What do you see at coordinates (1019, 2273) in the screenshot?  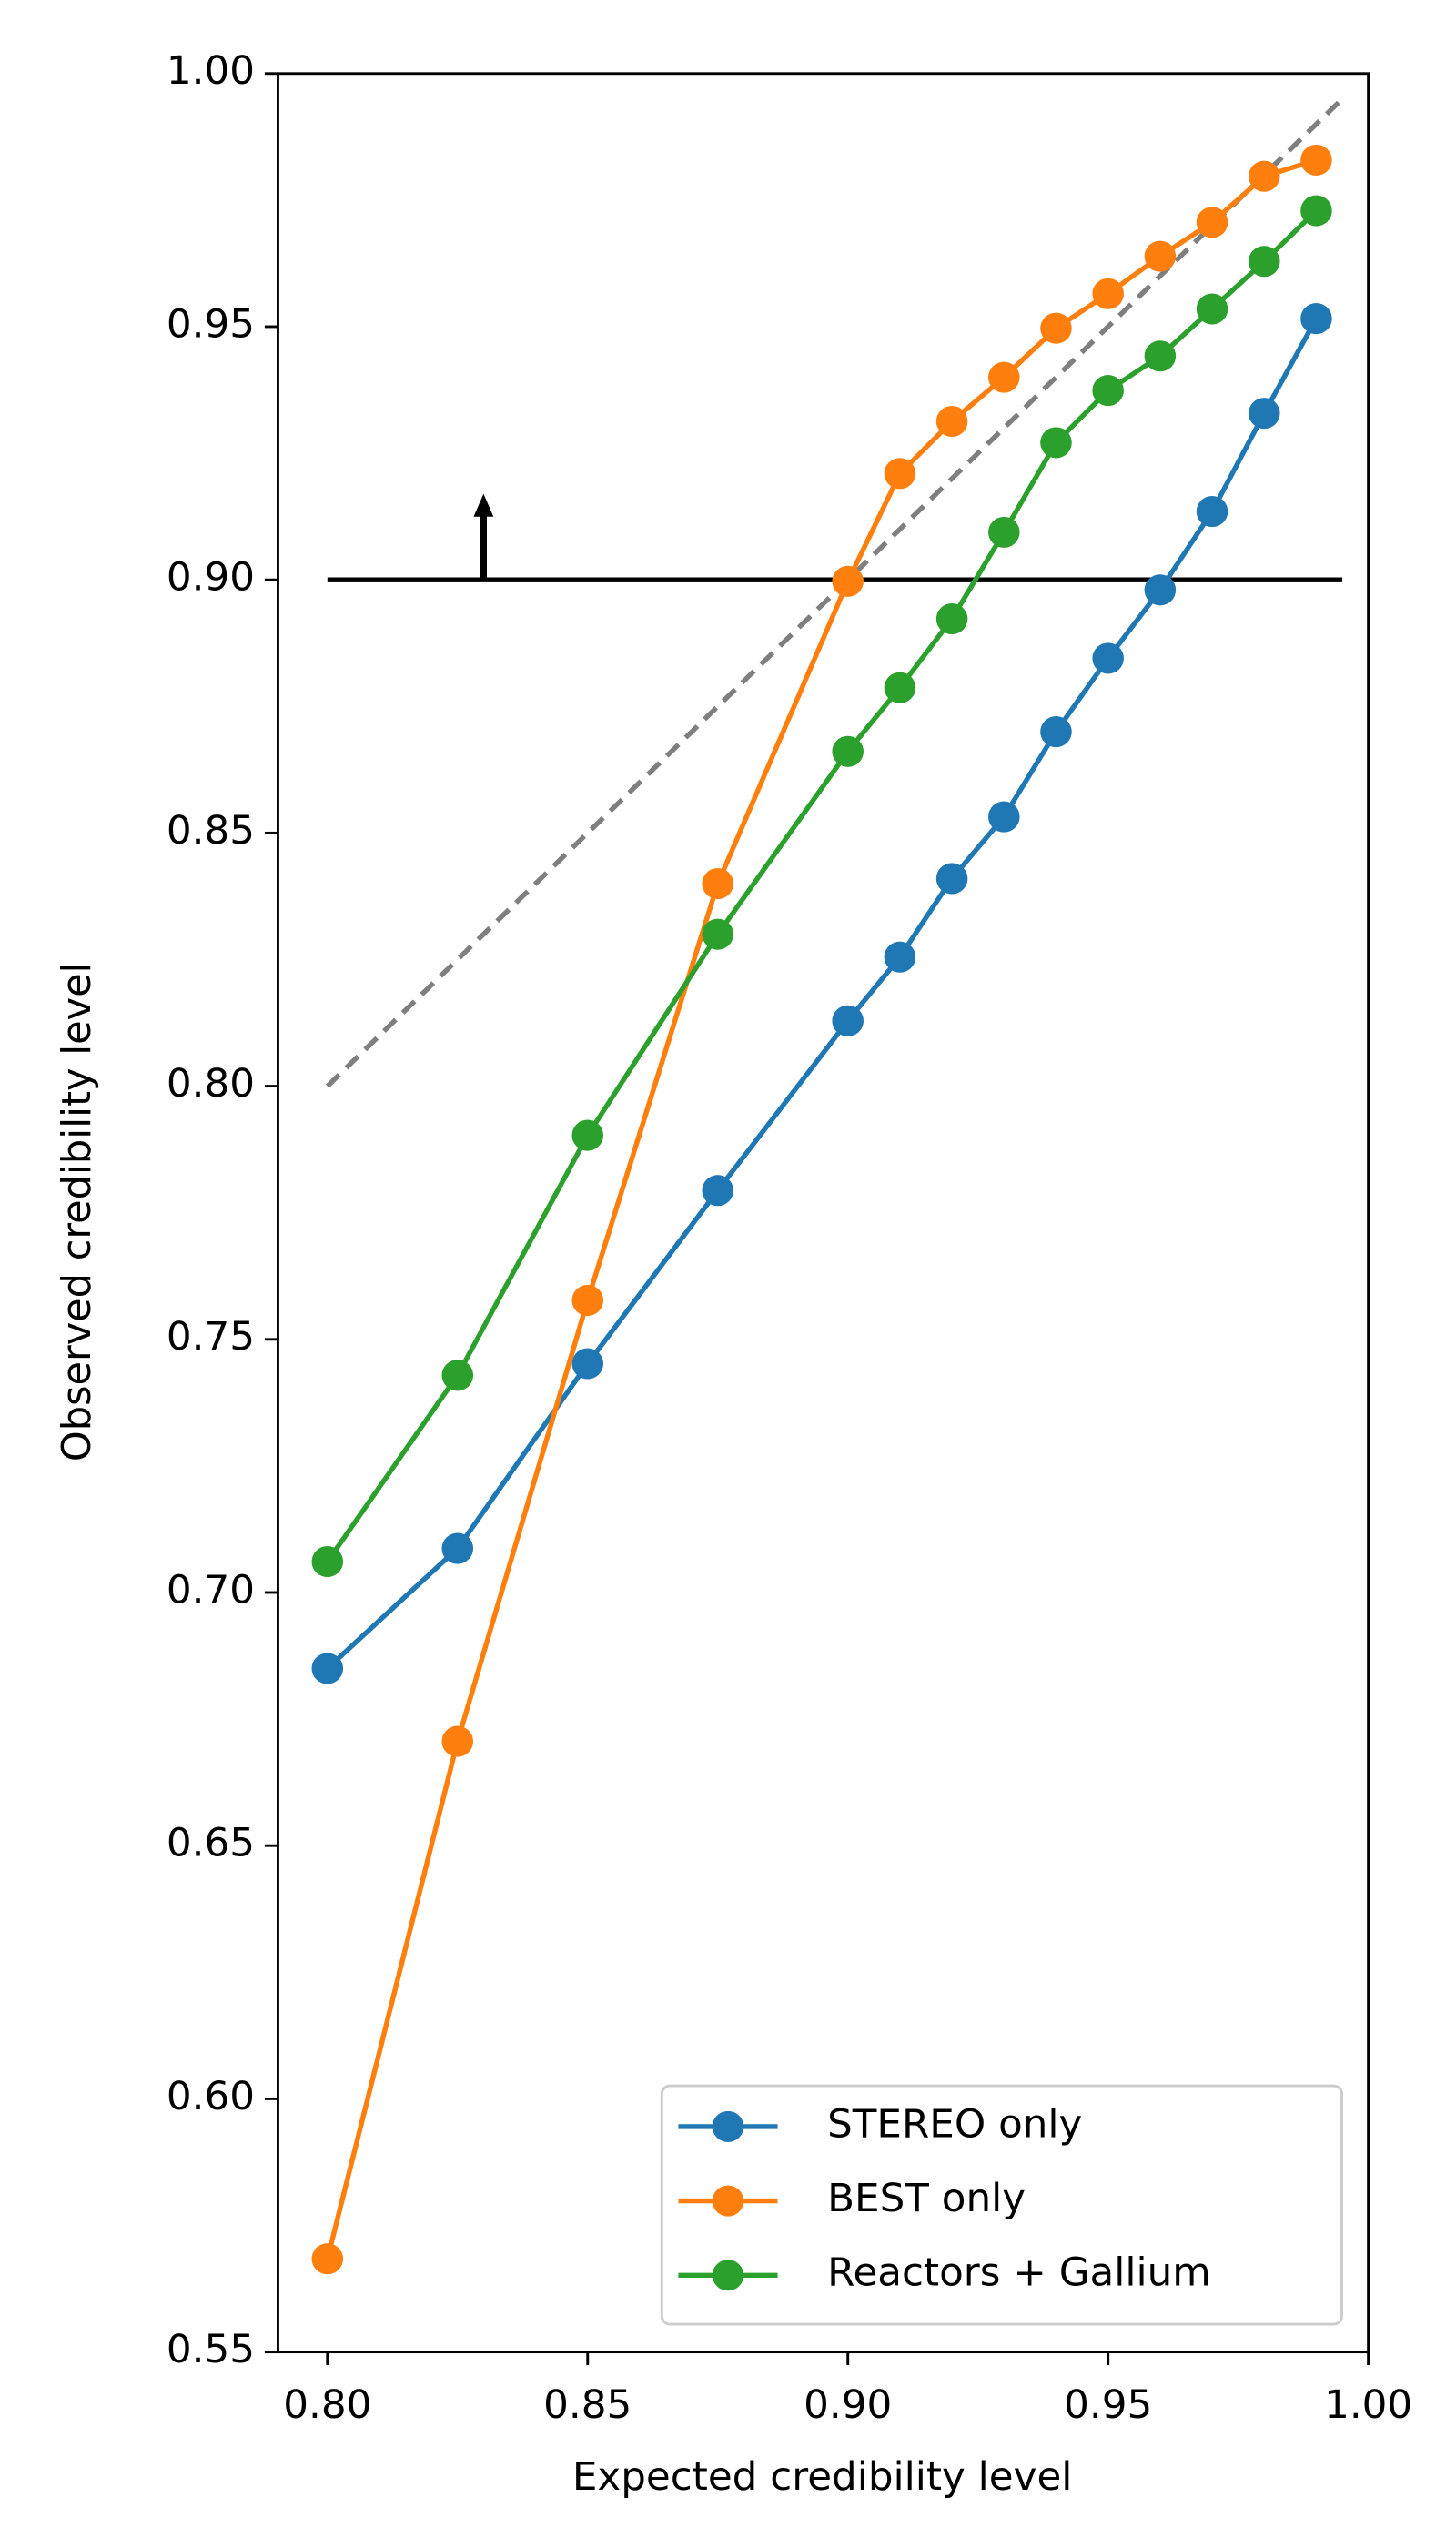 I see `legend-label: Reactors + Gallium` at bounding box center [1019, 2273].